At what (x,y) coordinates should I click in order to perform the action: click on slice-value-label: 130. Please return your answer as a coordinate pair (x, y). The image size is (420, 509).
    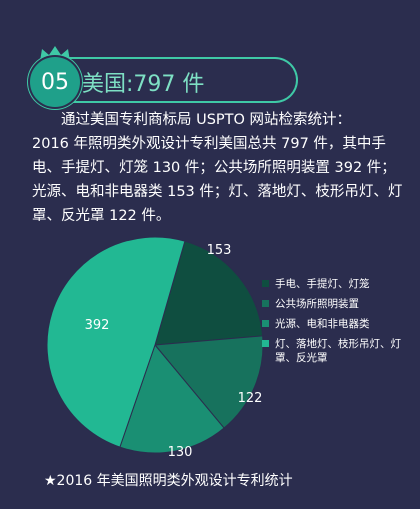
    Looking at the image, I should click on (180, 452).